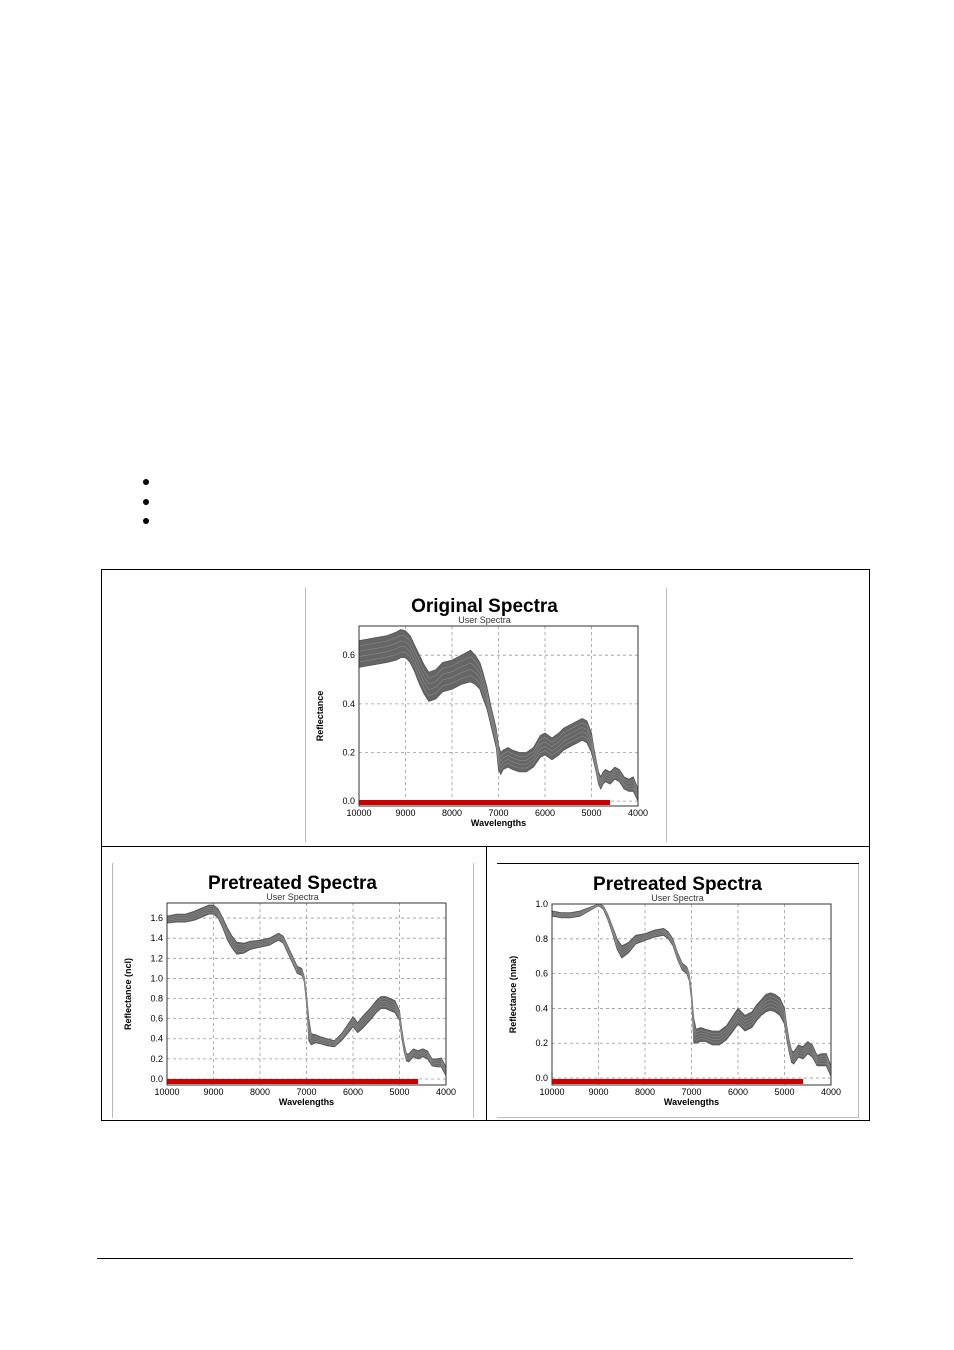 The image size is (954, 1350). What do you see at coordinates (156, 938) in the screenshot?
I see `y-tick-label: 1.4` at bounding box center [156, 938].